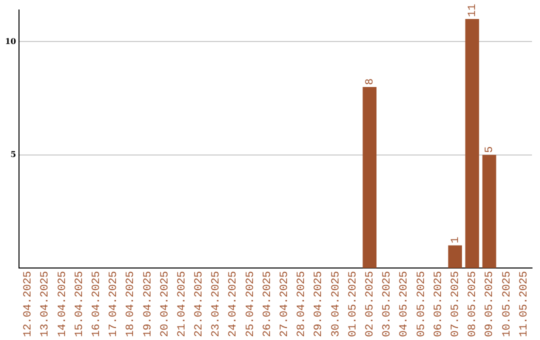 Image resolution: width=540 pixels, height=340 pixels. Describe the element at coordinates (353, 304) in the screenshot. I see `x-tick-label: 01.05.2025` at that location.